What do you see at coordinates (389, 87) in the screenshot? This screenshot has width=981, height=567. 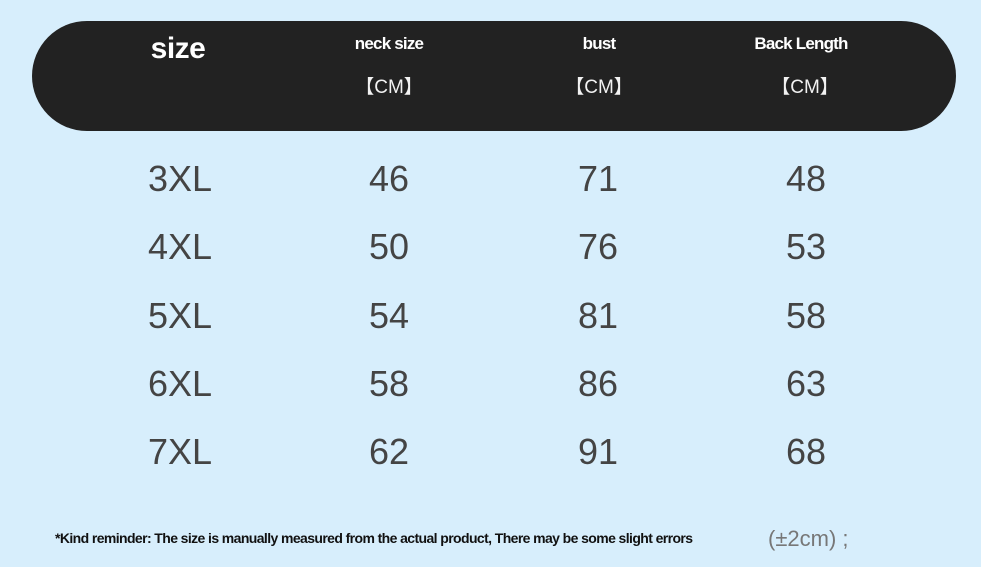 I see `header-neck-unit: 【CM】` at bounding box center [389, 87].